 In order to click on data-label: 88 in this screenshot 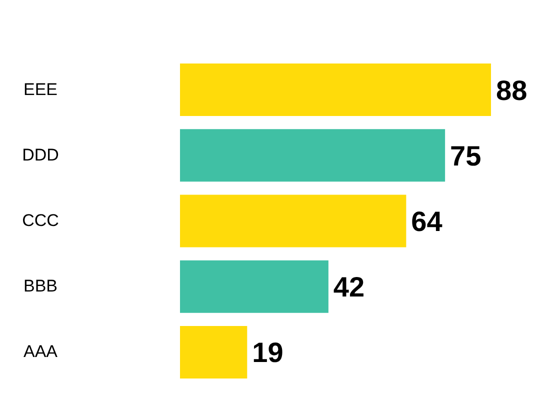, I will do `click(512, 90)`.